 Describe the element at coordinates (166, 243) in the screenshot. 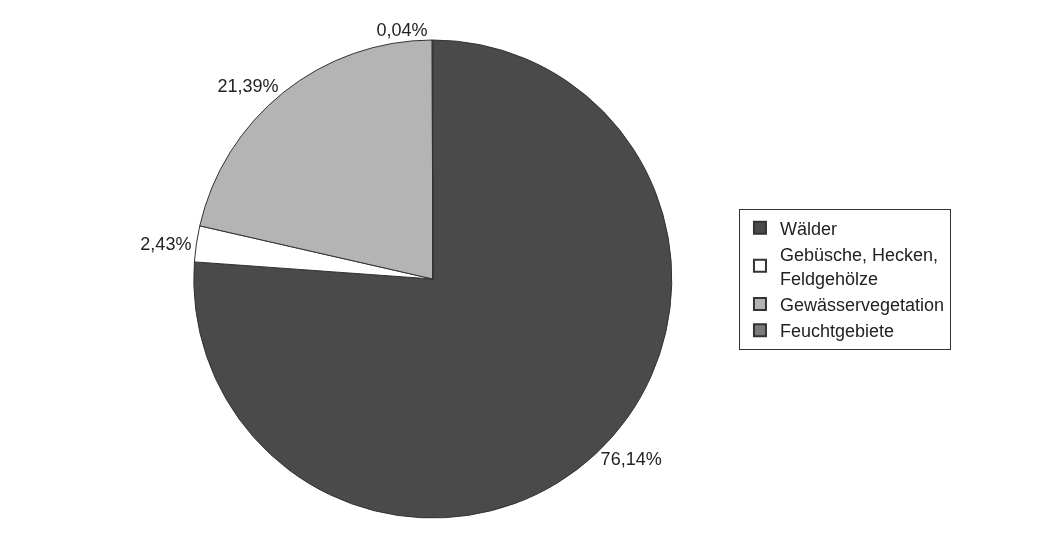

I see `data-label: 2,43%` at that location.